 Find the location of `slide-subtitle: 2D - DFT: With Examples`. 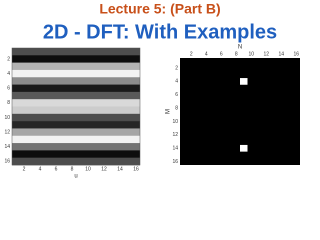

slide-subtitle: 2D - DFT: With Examples is located at coordinates (160, 32).